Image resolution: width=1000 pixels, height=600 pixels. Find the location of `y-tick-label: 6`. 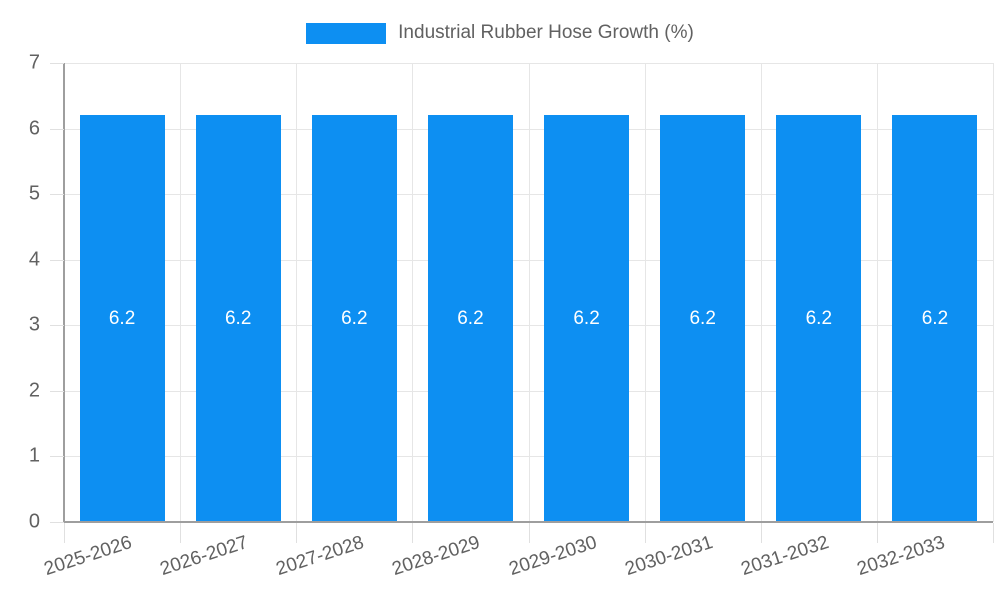

y-tick-label: 6 is located at coordinates (34, 128).